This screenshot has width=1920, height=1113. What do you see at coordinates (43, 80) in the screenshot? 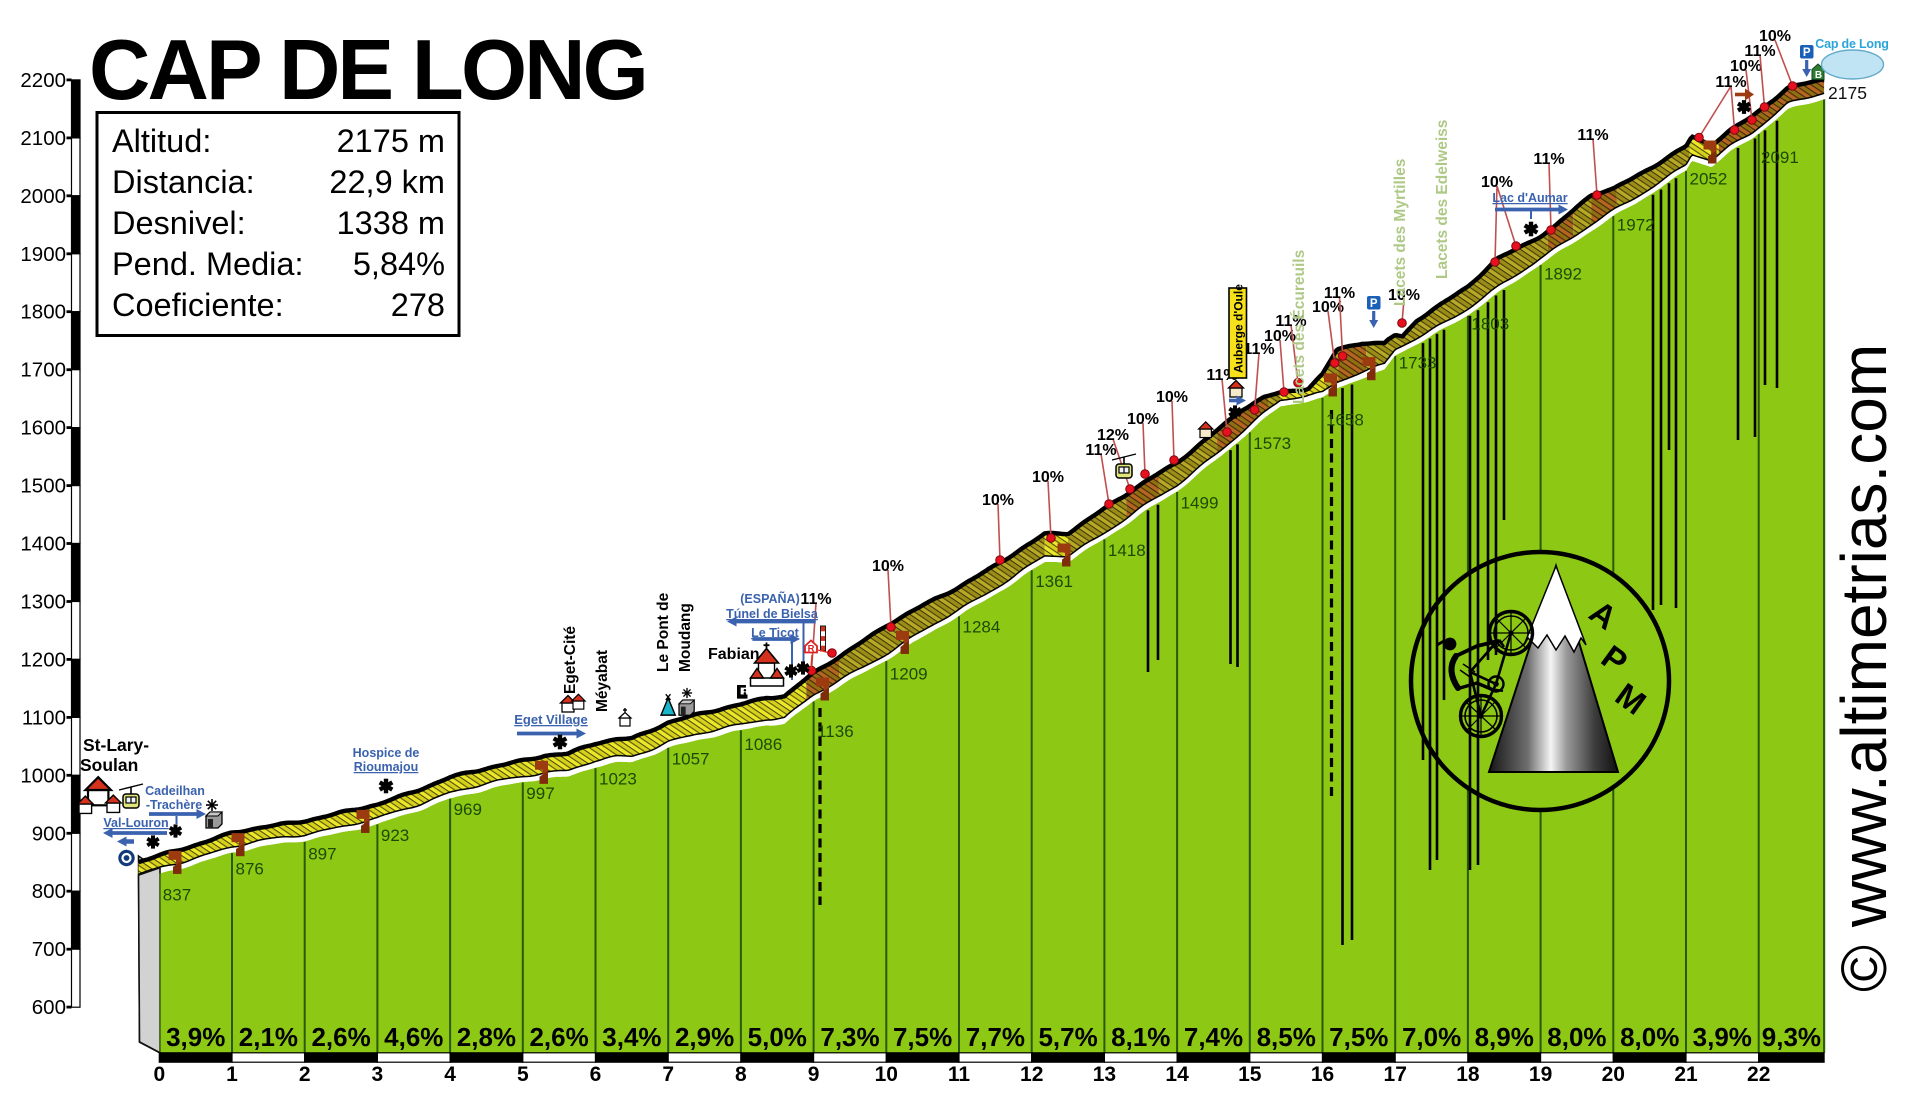
I see `svg-text: 2200` at bounding box center [43, 80].